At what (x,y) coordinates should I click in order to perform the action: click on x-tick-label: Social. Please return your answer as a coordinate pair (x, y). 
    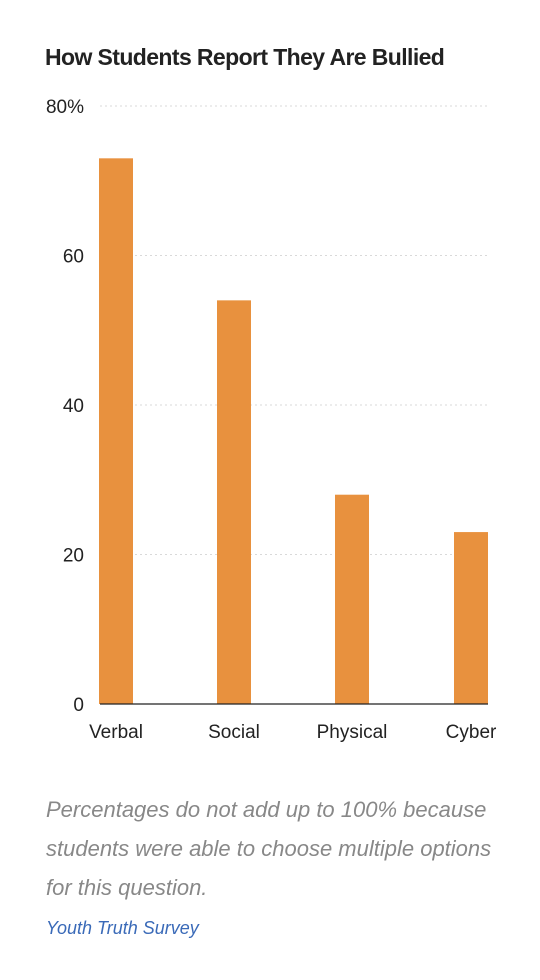
    Looking at the image, I should click on (234, 732).